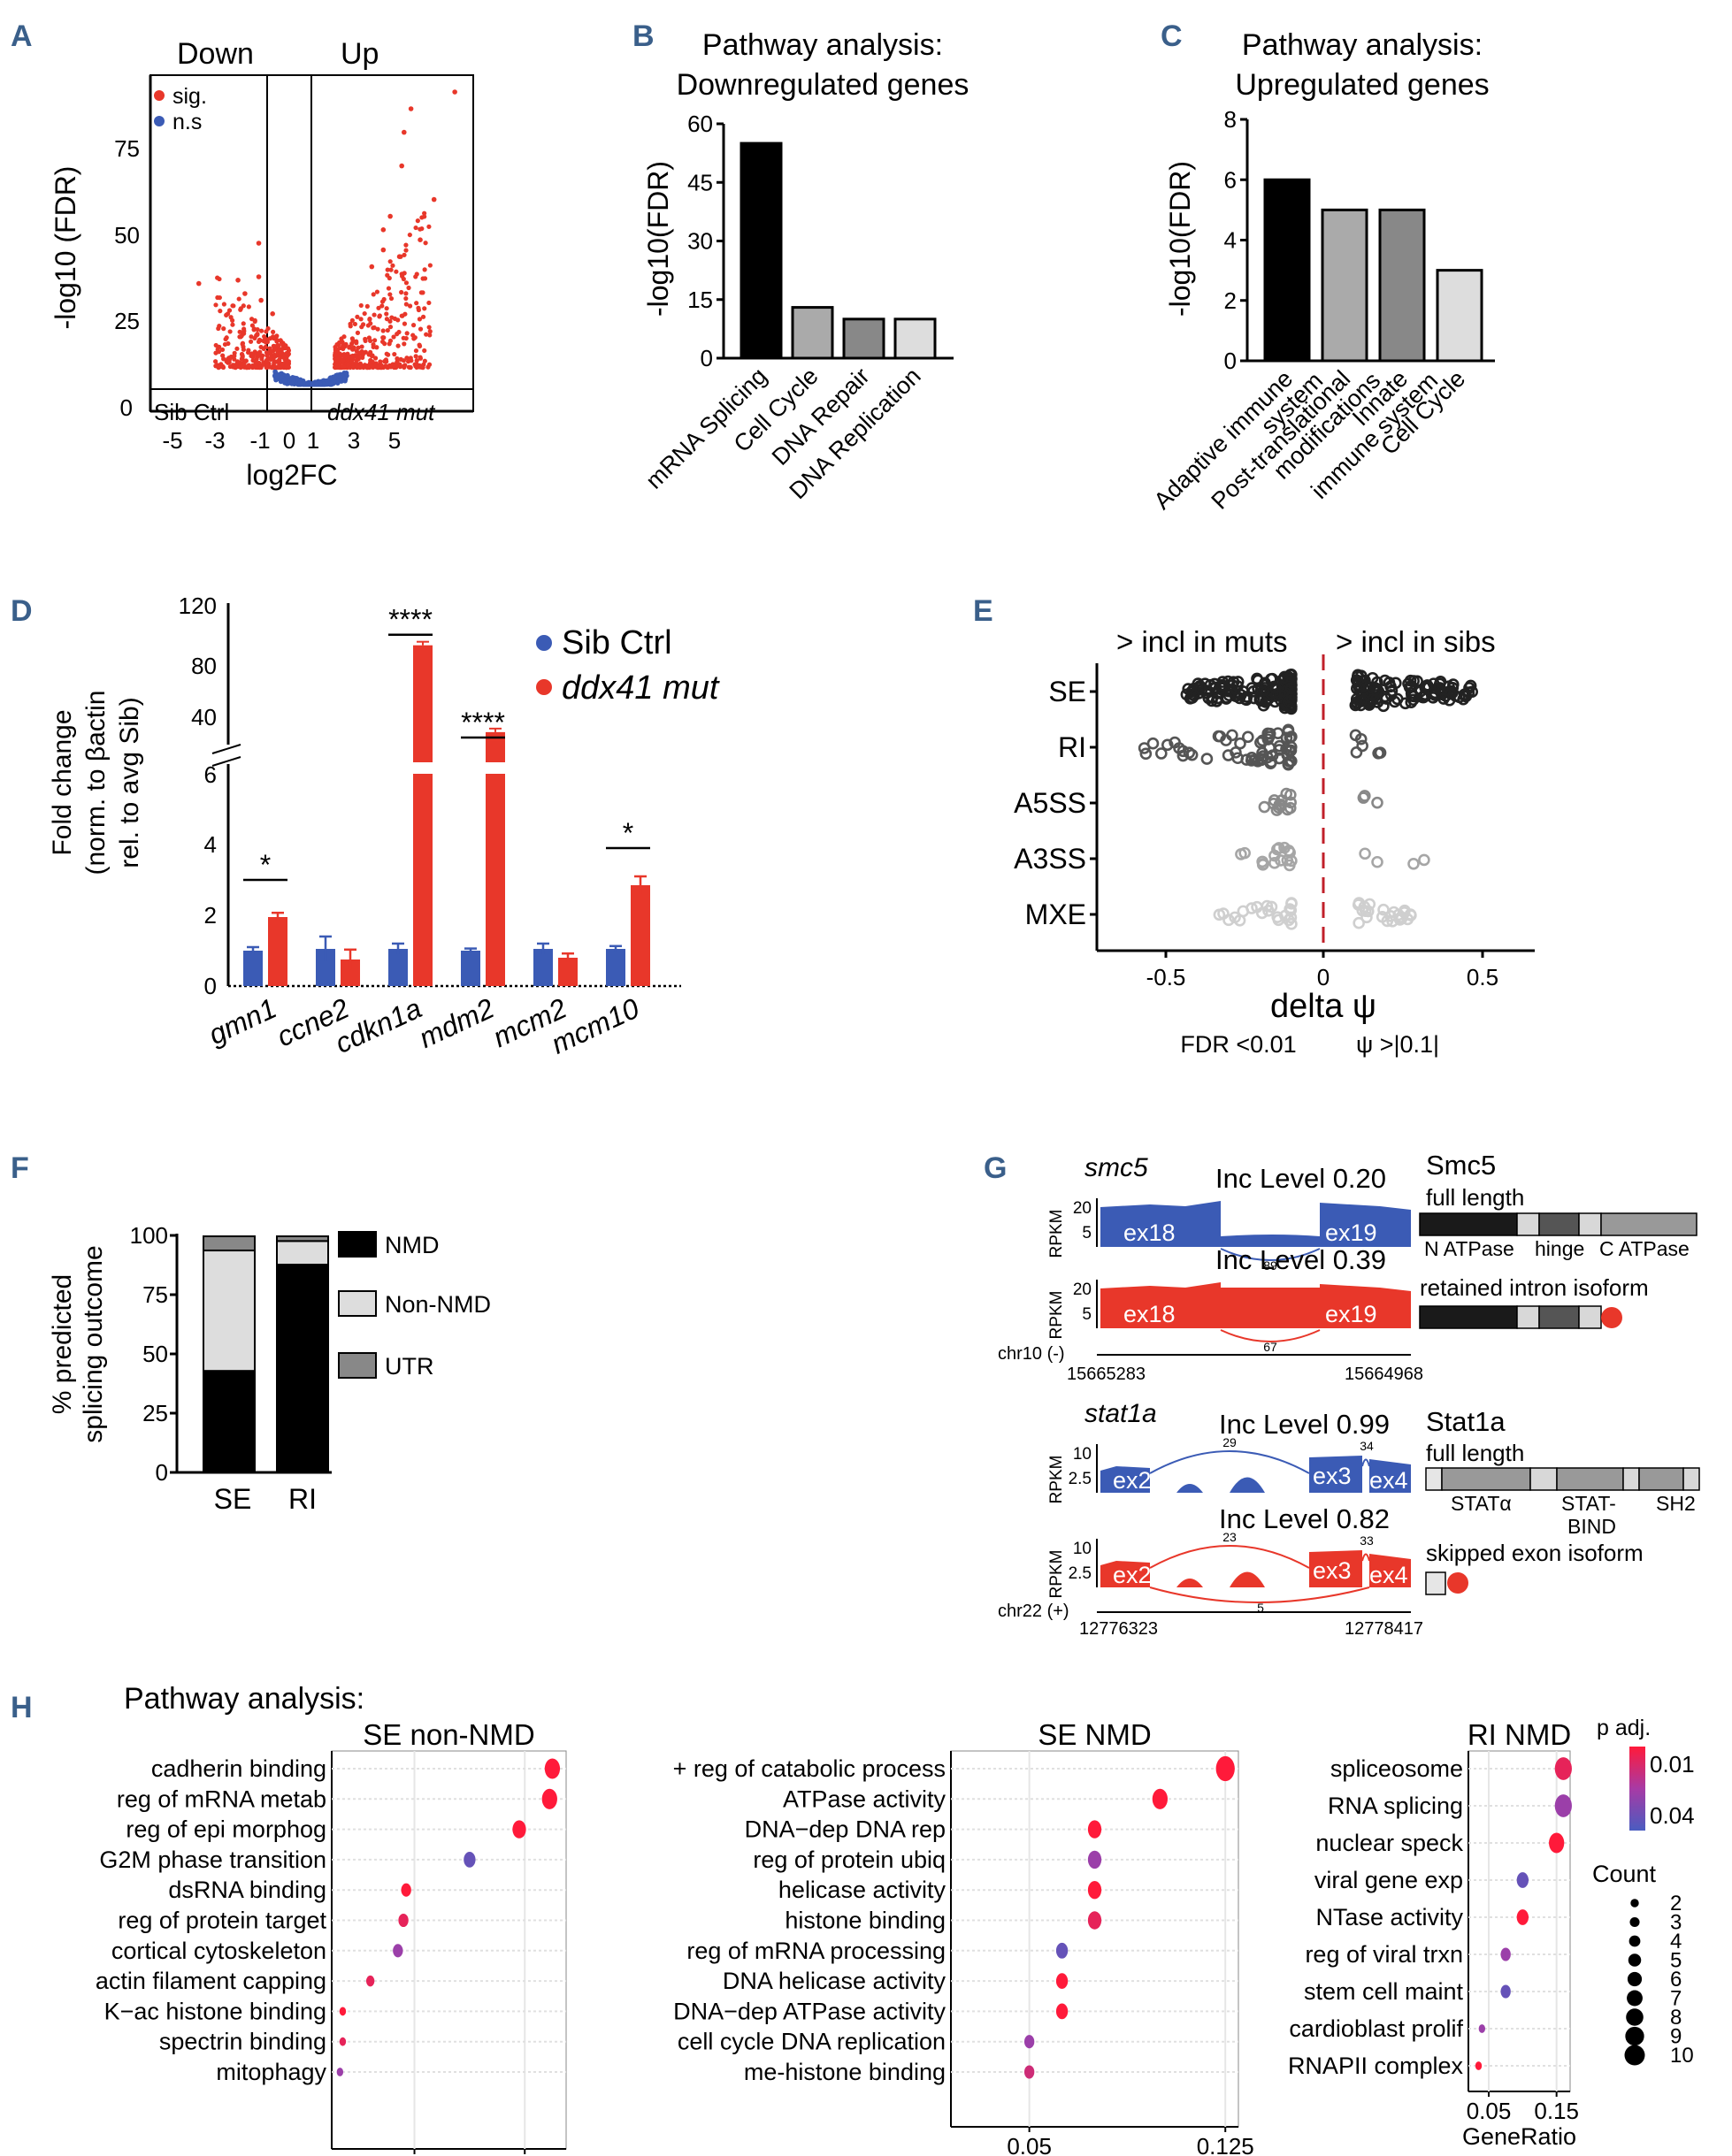 The height and width of the screenshot is (2156, 1732). I want to click on term-label: dsRNA binding, so click(247, 1890).